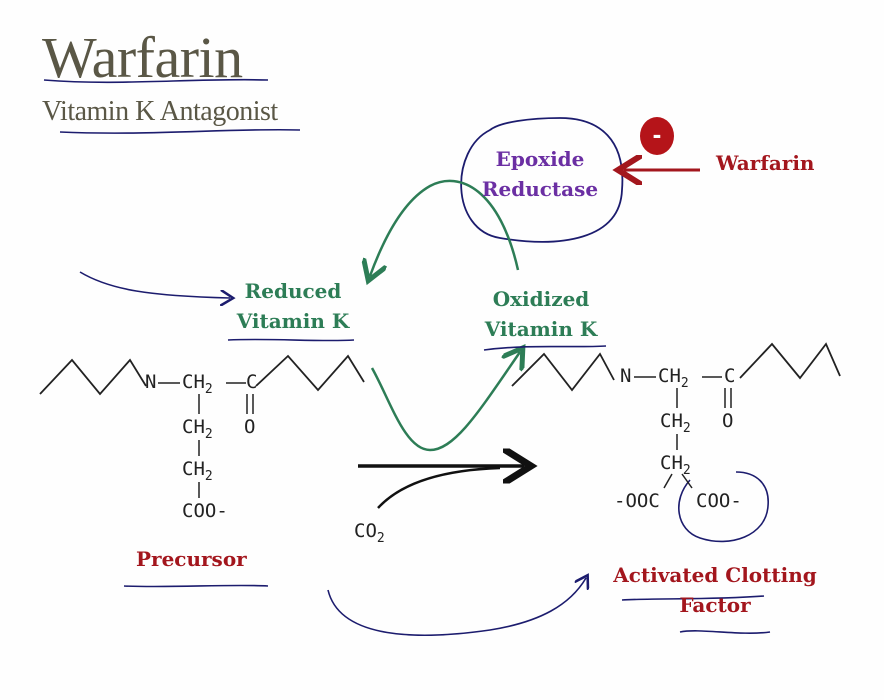  Describe the element at coordinates (730, 376) in the screenshot. I see `product-c: C` at that location.